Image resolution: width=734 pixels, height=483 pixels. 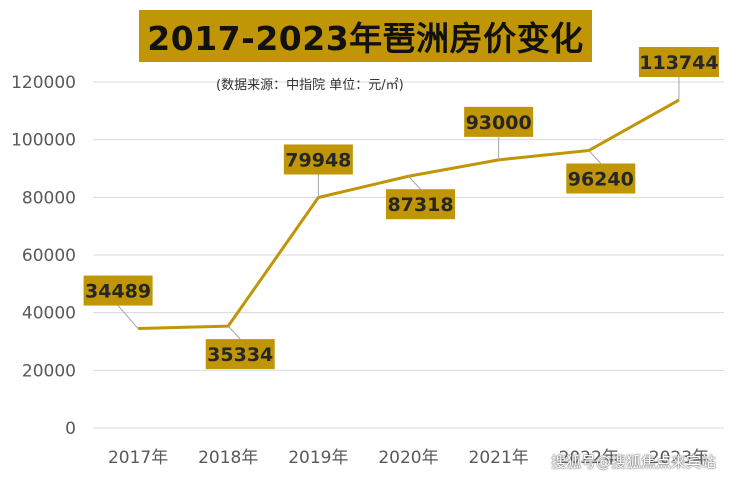 I want to click on x-tick-label: 2021年, so click(x=499, y=458).